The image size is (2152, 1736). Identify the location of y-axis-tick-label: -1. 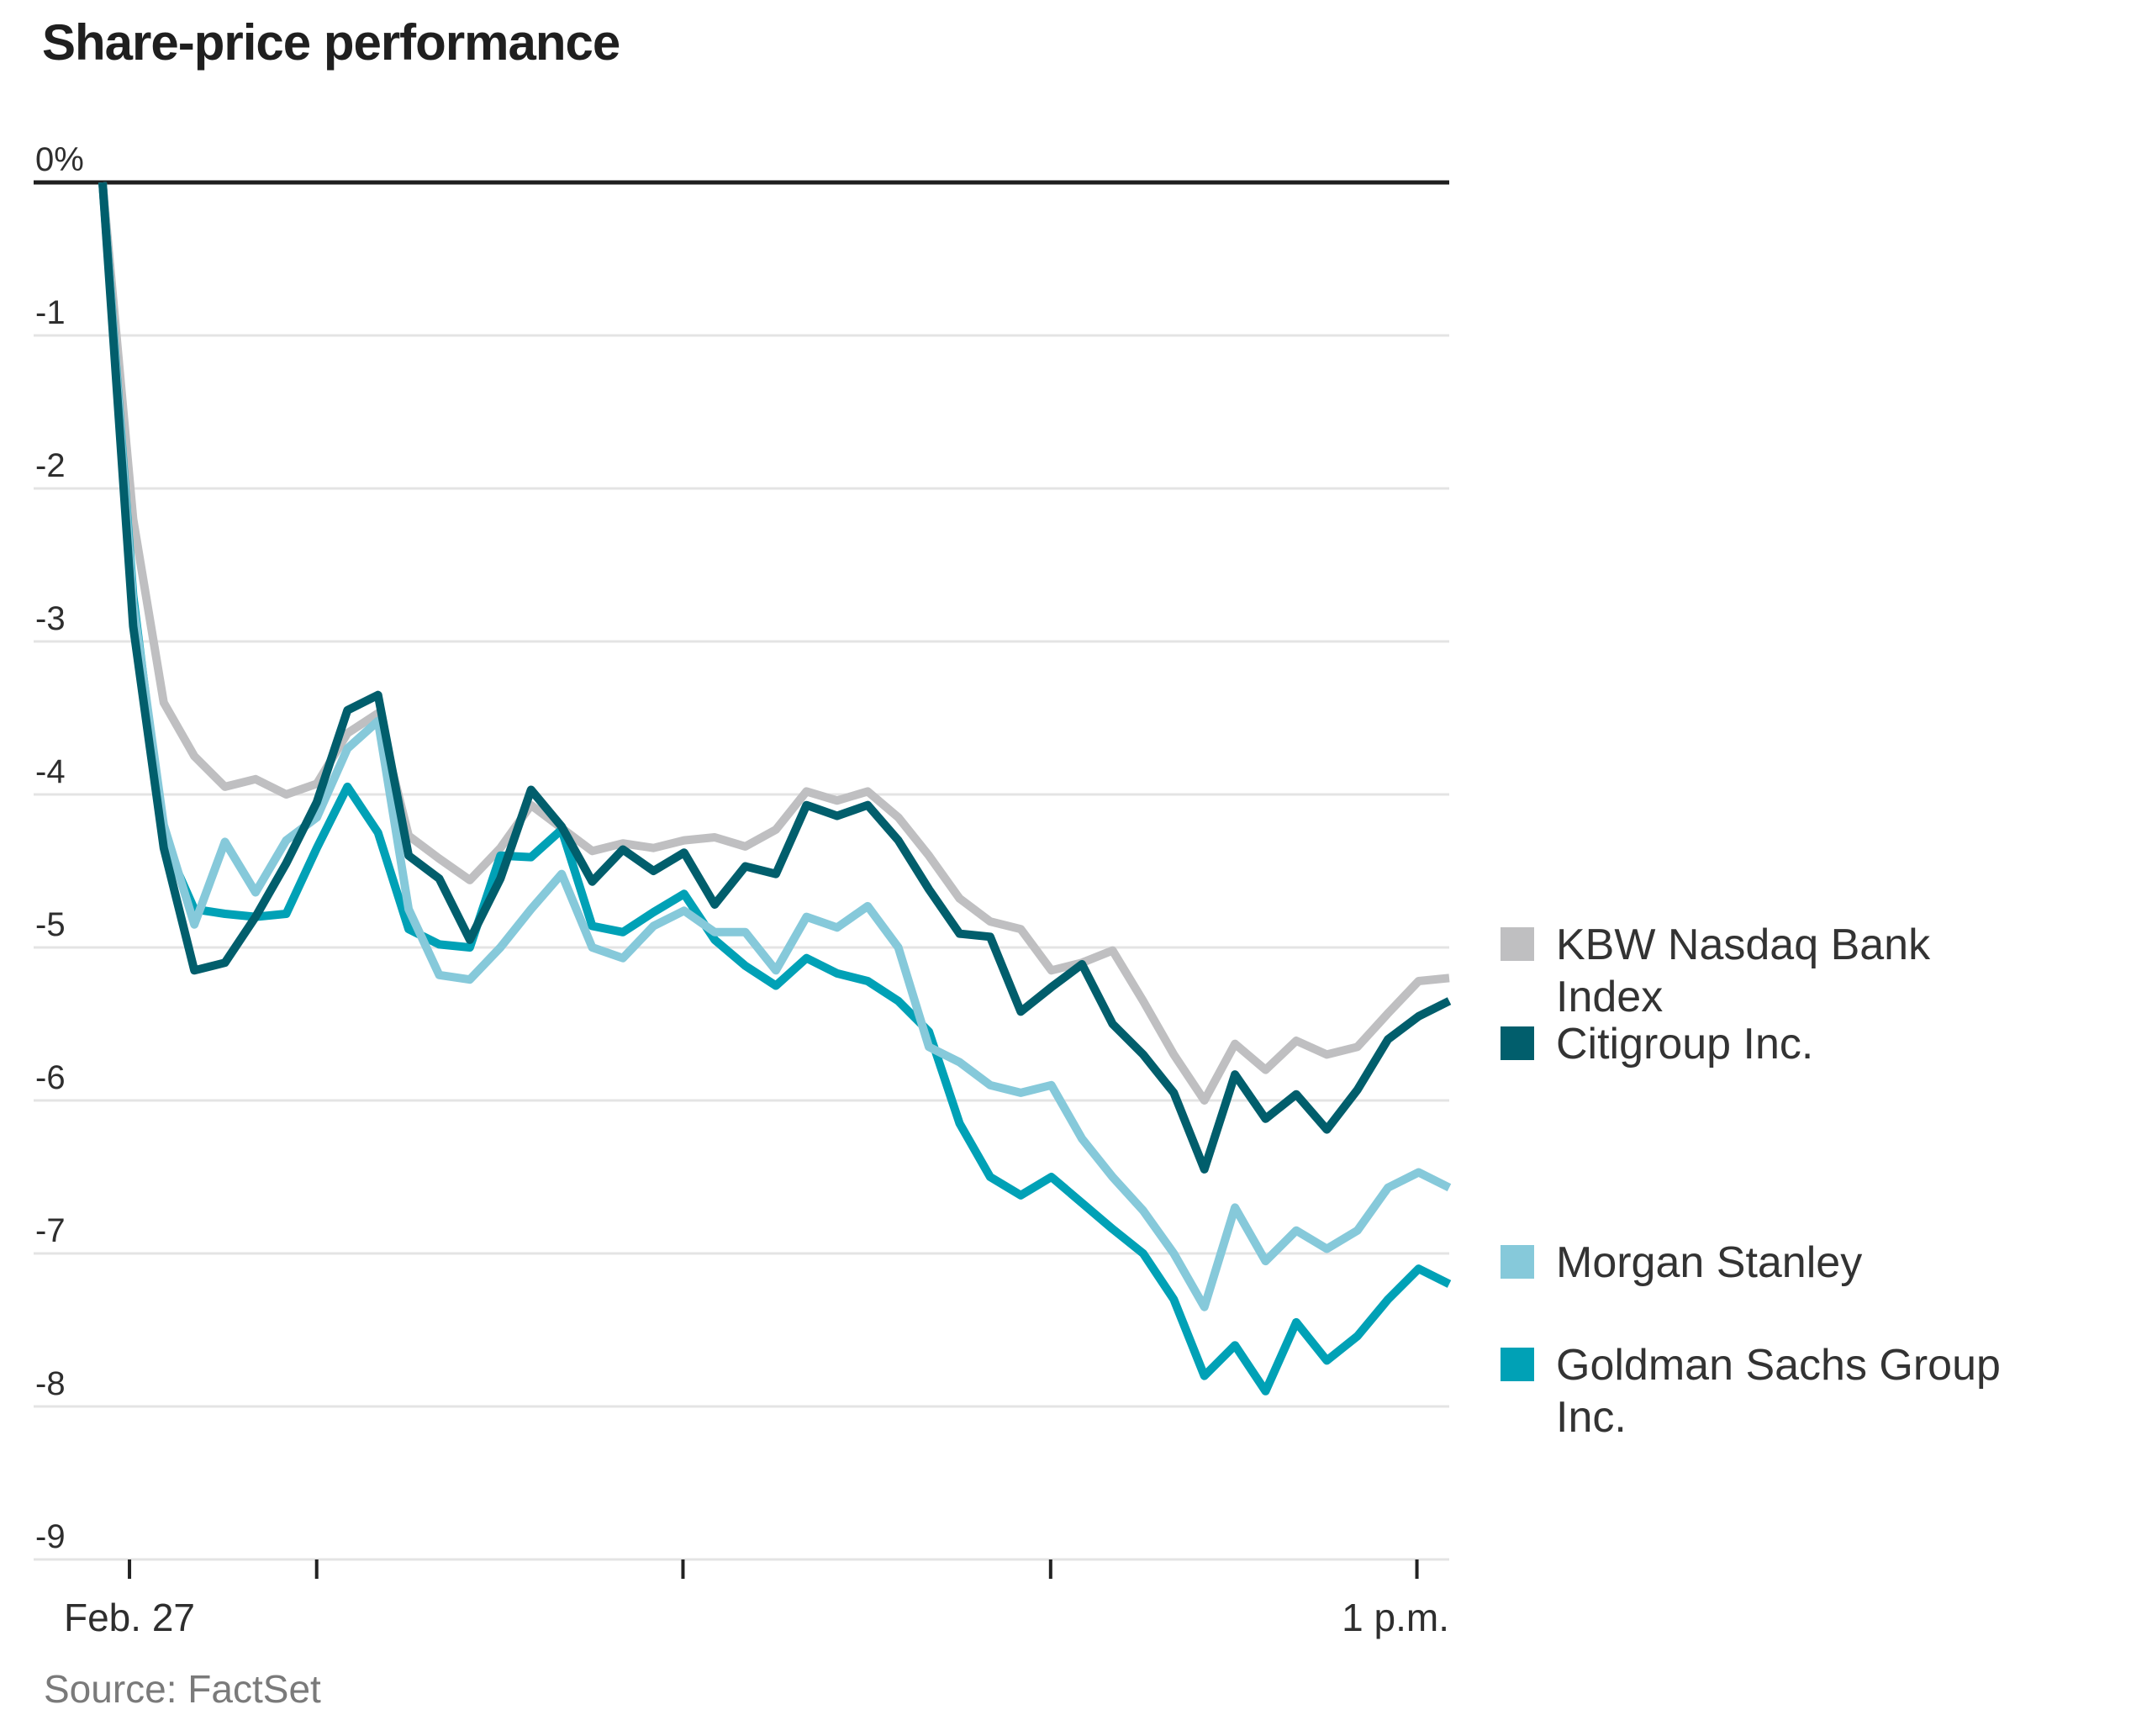
(50, 312).